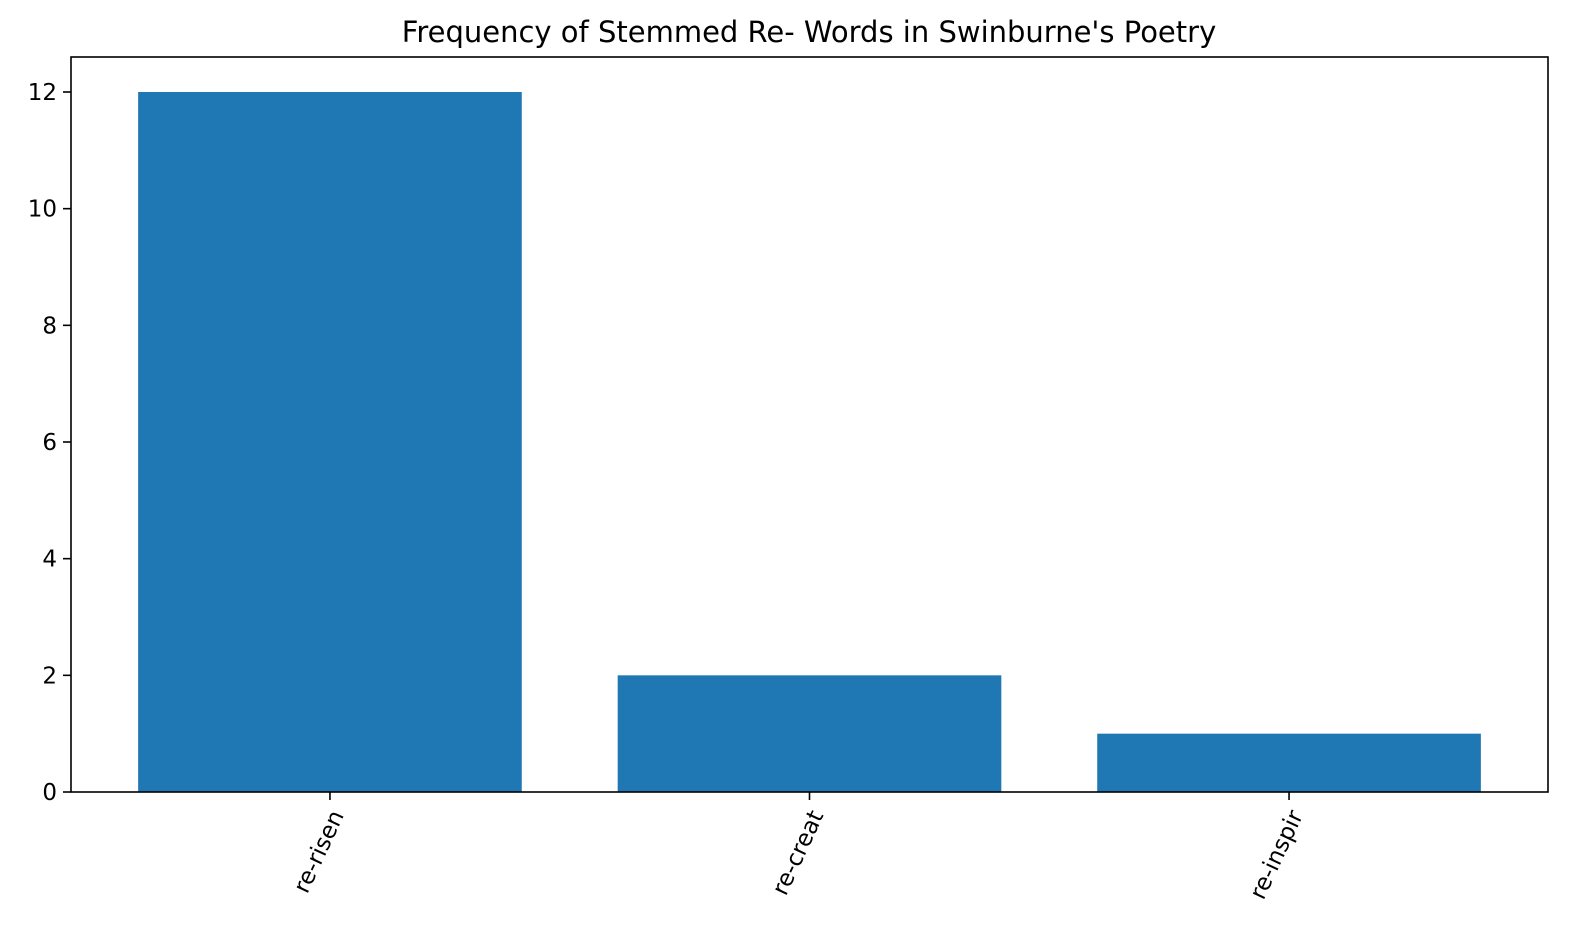  I want to click on x-tick-label: re-creat, so click(799, 853).